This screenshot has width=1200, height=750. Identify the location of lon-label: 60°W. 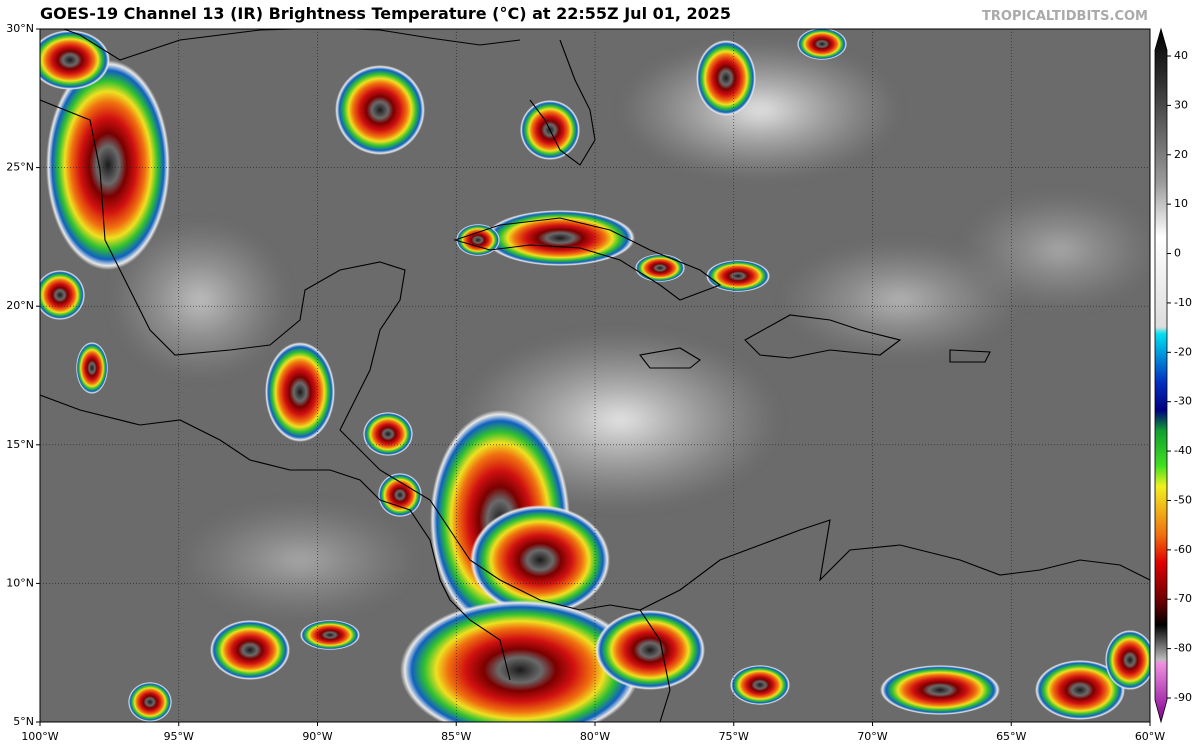
(1150, 736).